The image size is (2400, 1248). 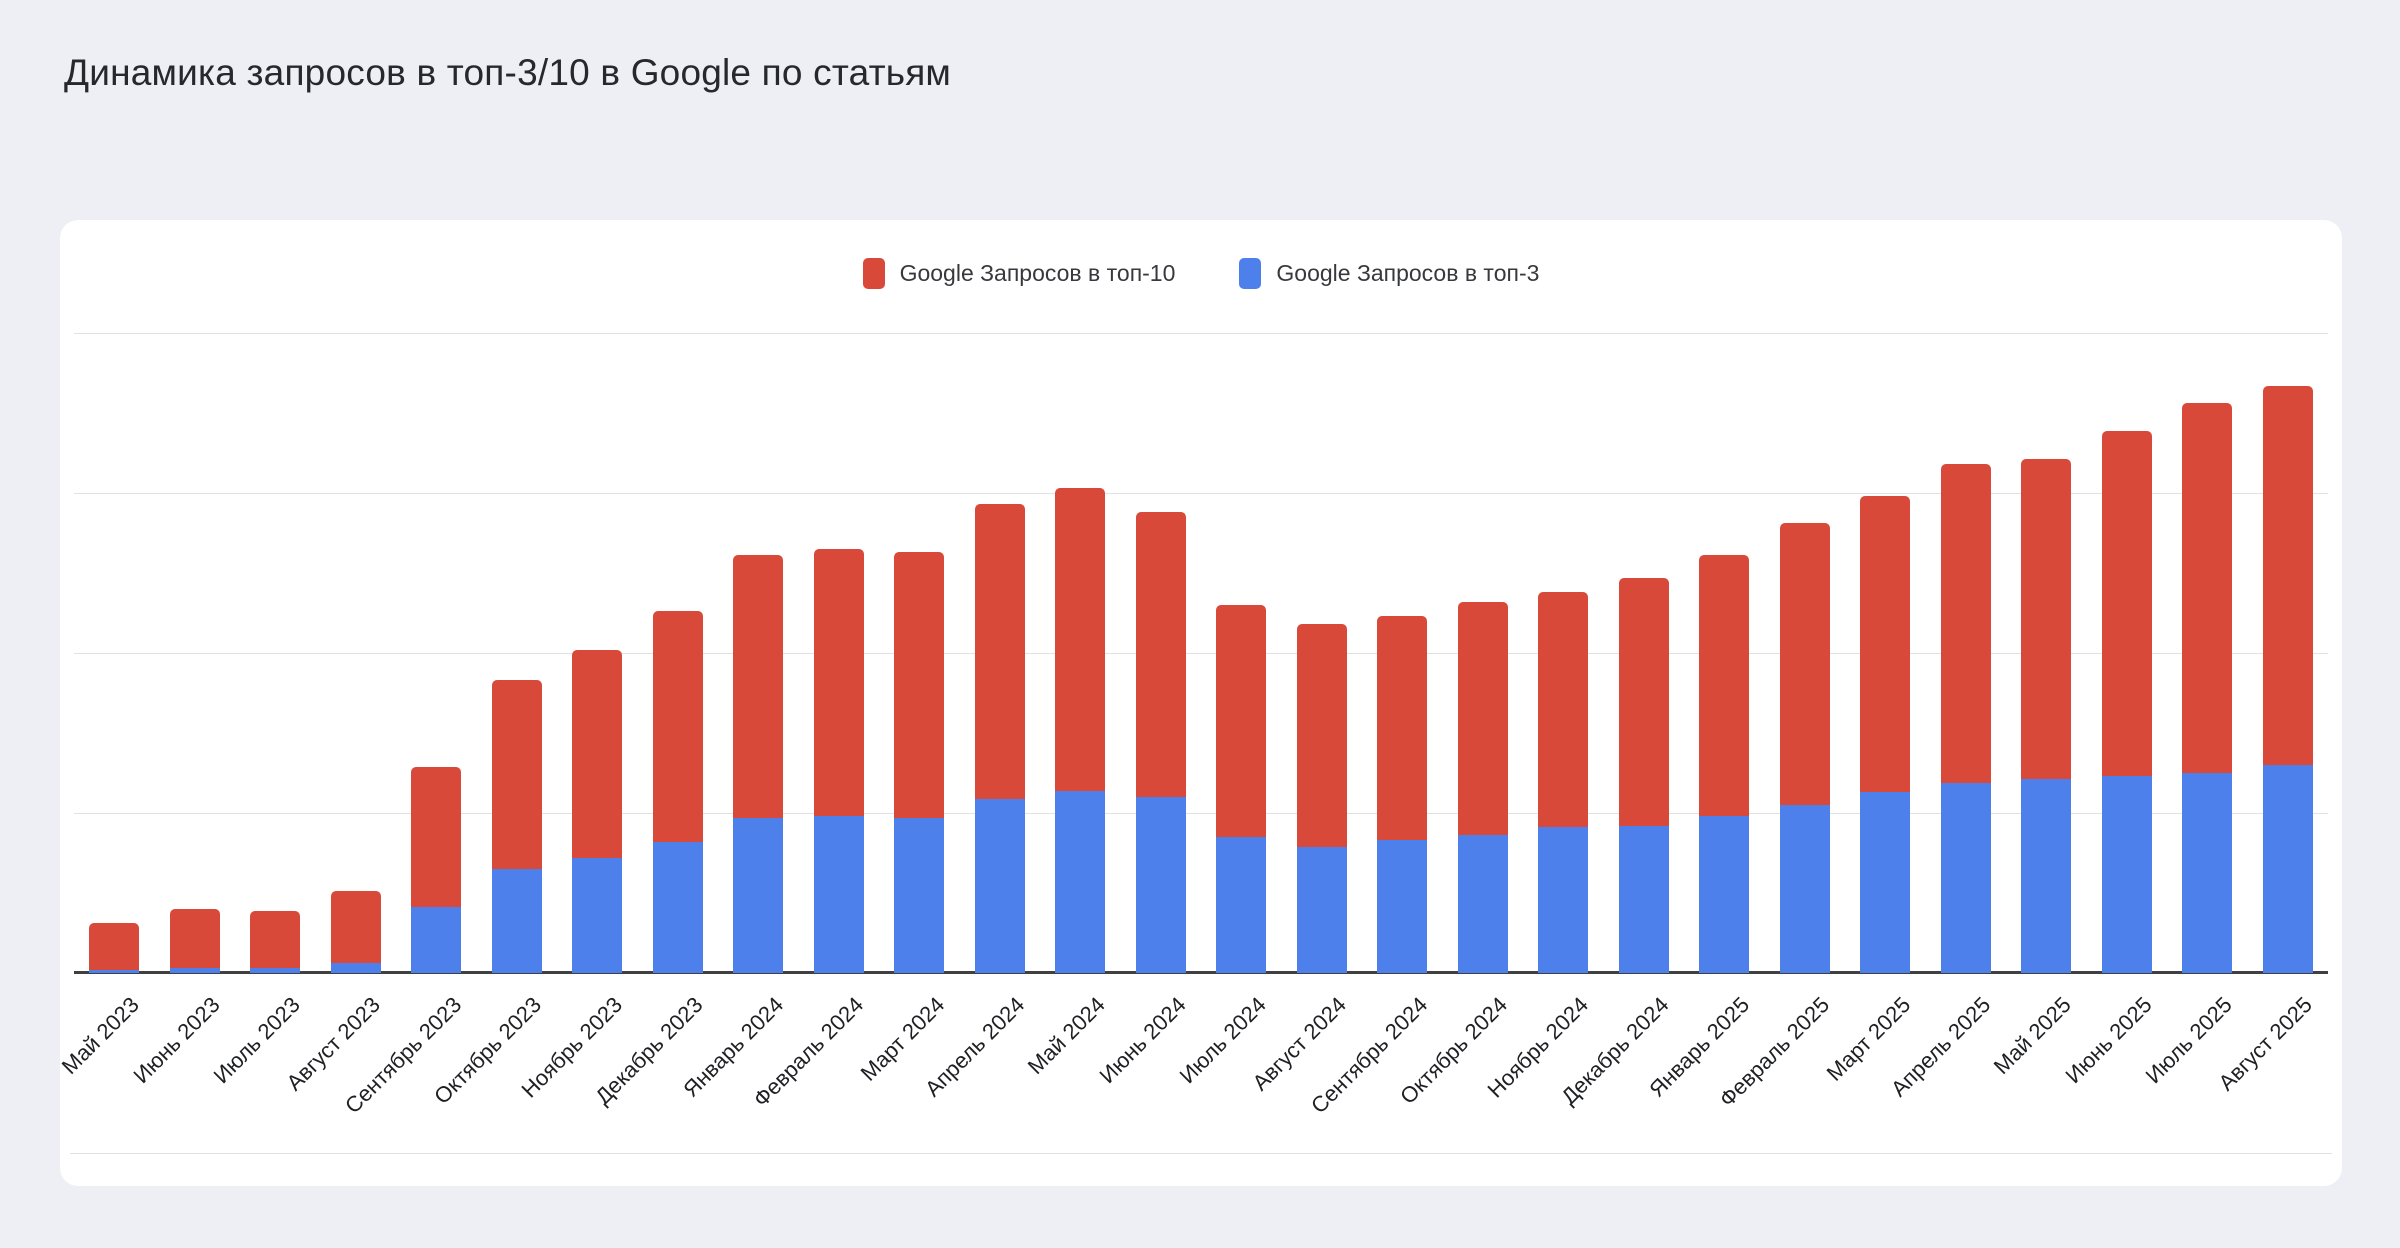 I want to click on gridline, so click(x=1201, y=493).